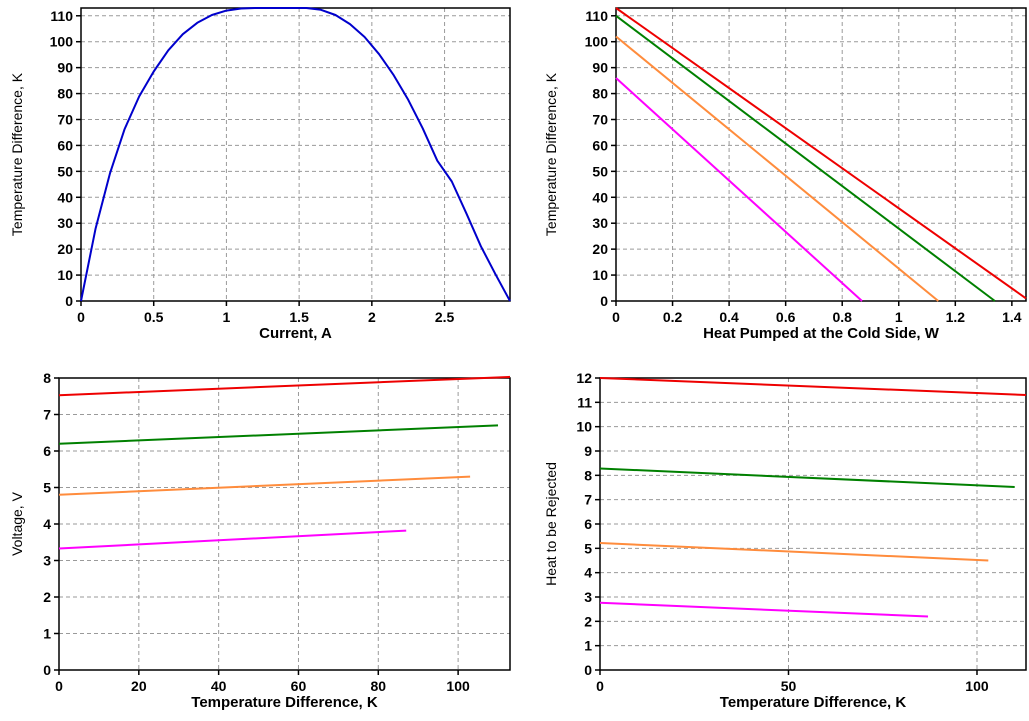 The image size is (1029, 721). What do you see at coordinates (47, 634) in the screenshot?
I see `chart-3-ytick-label: 1` at bounding box center [47, 634].